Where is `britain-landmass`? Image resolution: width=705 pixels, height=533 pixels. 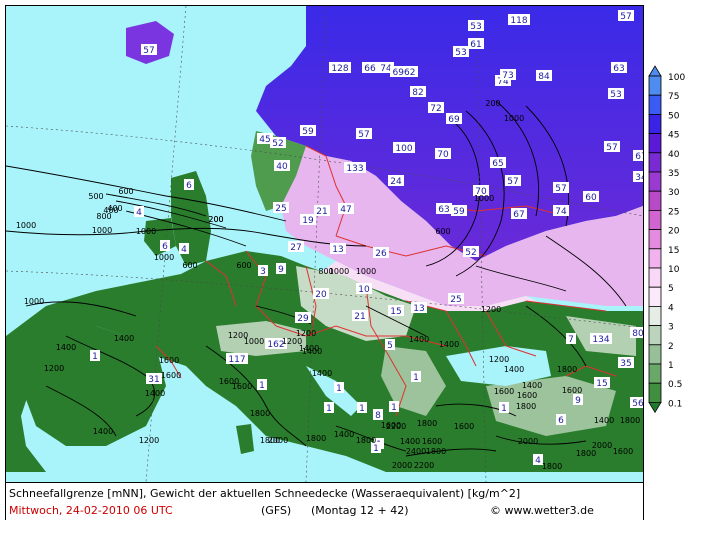 britain-landmass is located at coordinates (191, 218).